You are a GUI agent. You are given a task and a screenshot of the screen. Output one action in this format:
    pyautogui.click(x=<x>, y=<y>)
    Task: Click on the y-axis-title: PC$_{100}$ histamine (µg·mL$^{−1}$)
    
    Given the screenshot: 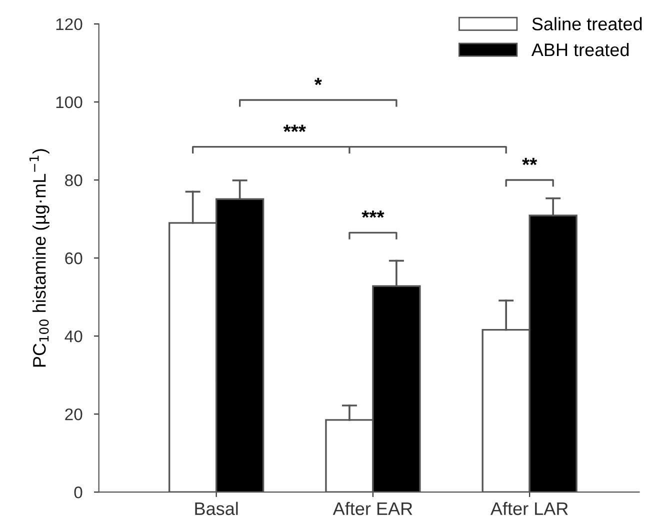 What is the action you would take?
    pyautogui.click(x=39, y=258)
    